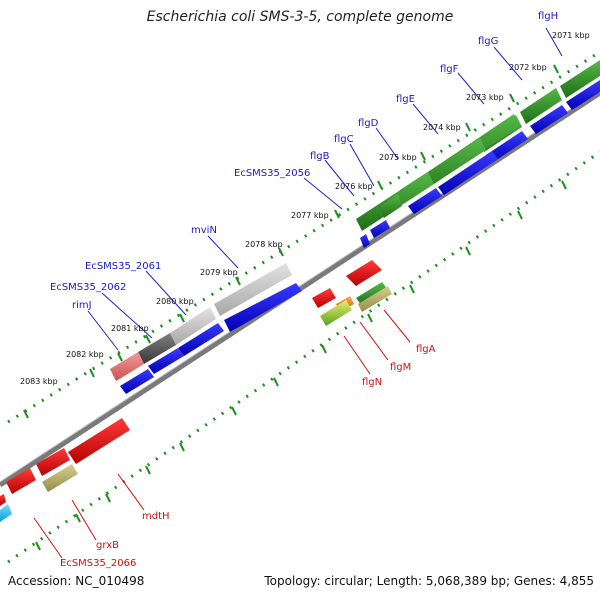  Describe the element at coordinates (344, 139) in the screenshot. I see `gene-label-flgC: flgC` at that location.